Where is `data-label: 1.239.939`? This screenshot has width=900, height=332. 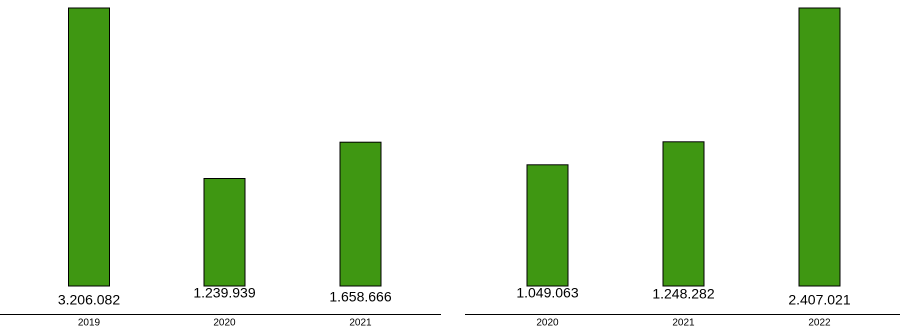
data-label: 1.239.939 is located at coordinates (224, 293).